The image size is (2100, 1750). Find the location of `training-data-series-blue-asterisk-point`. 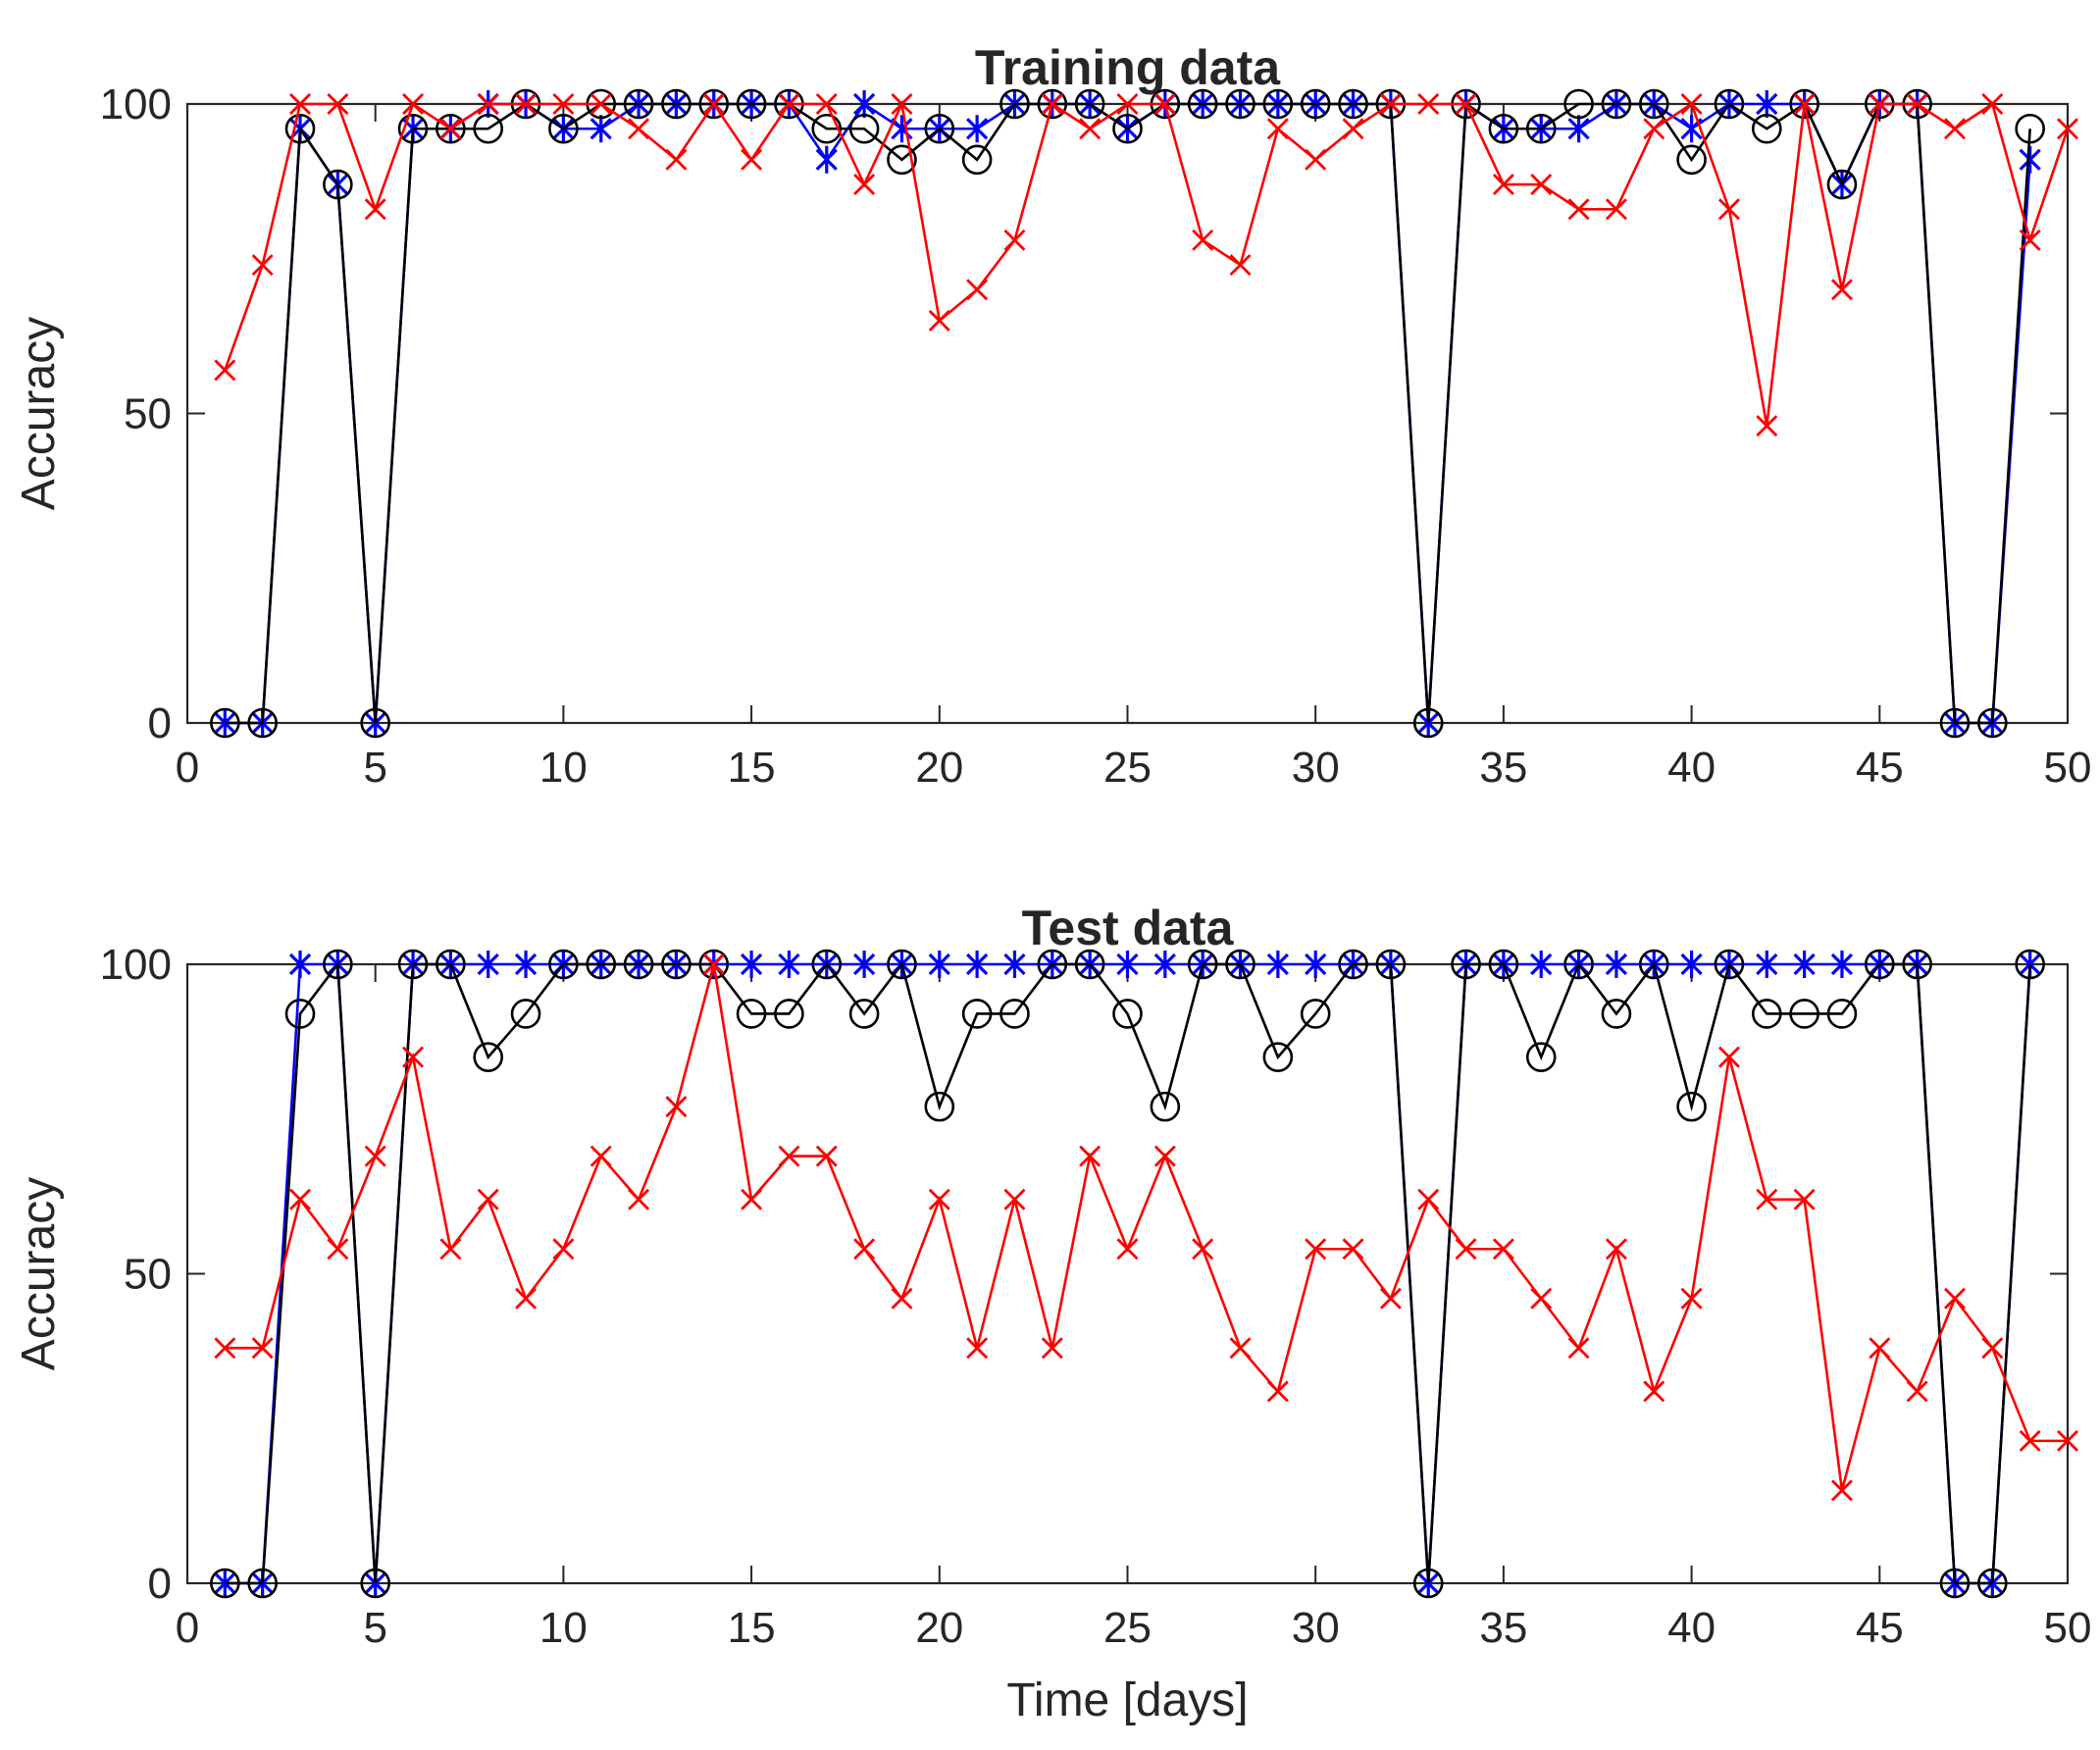

training-data-series-blue-asterisk-point is located at coordinates (600, 129).